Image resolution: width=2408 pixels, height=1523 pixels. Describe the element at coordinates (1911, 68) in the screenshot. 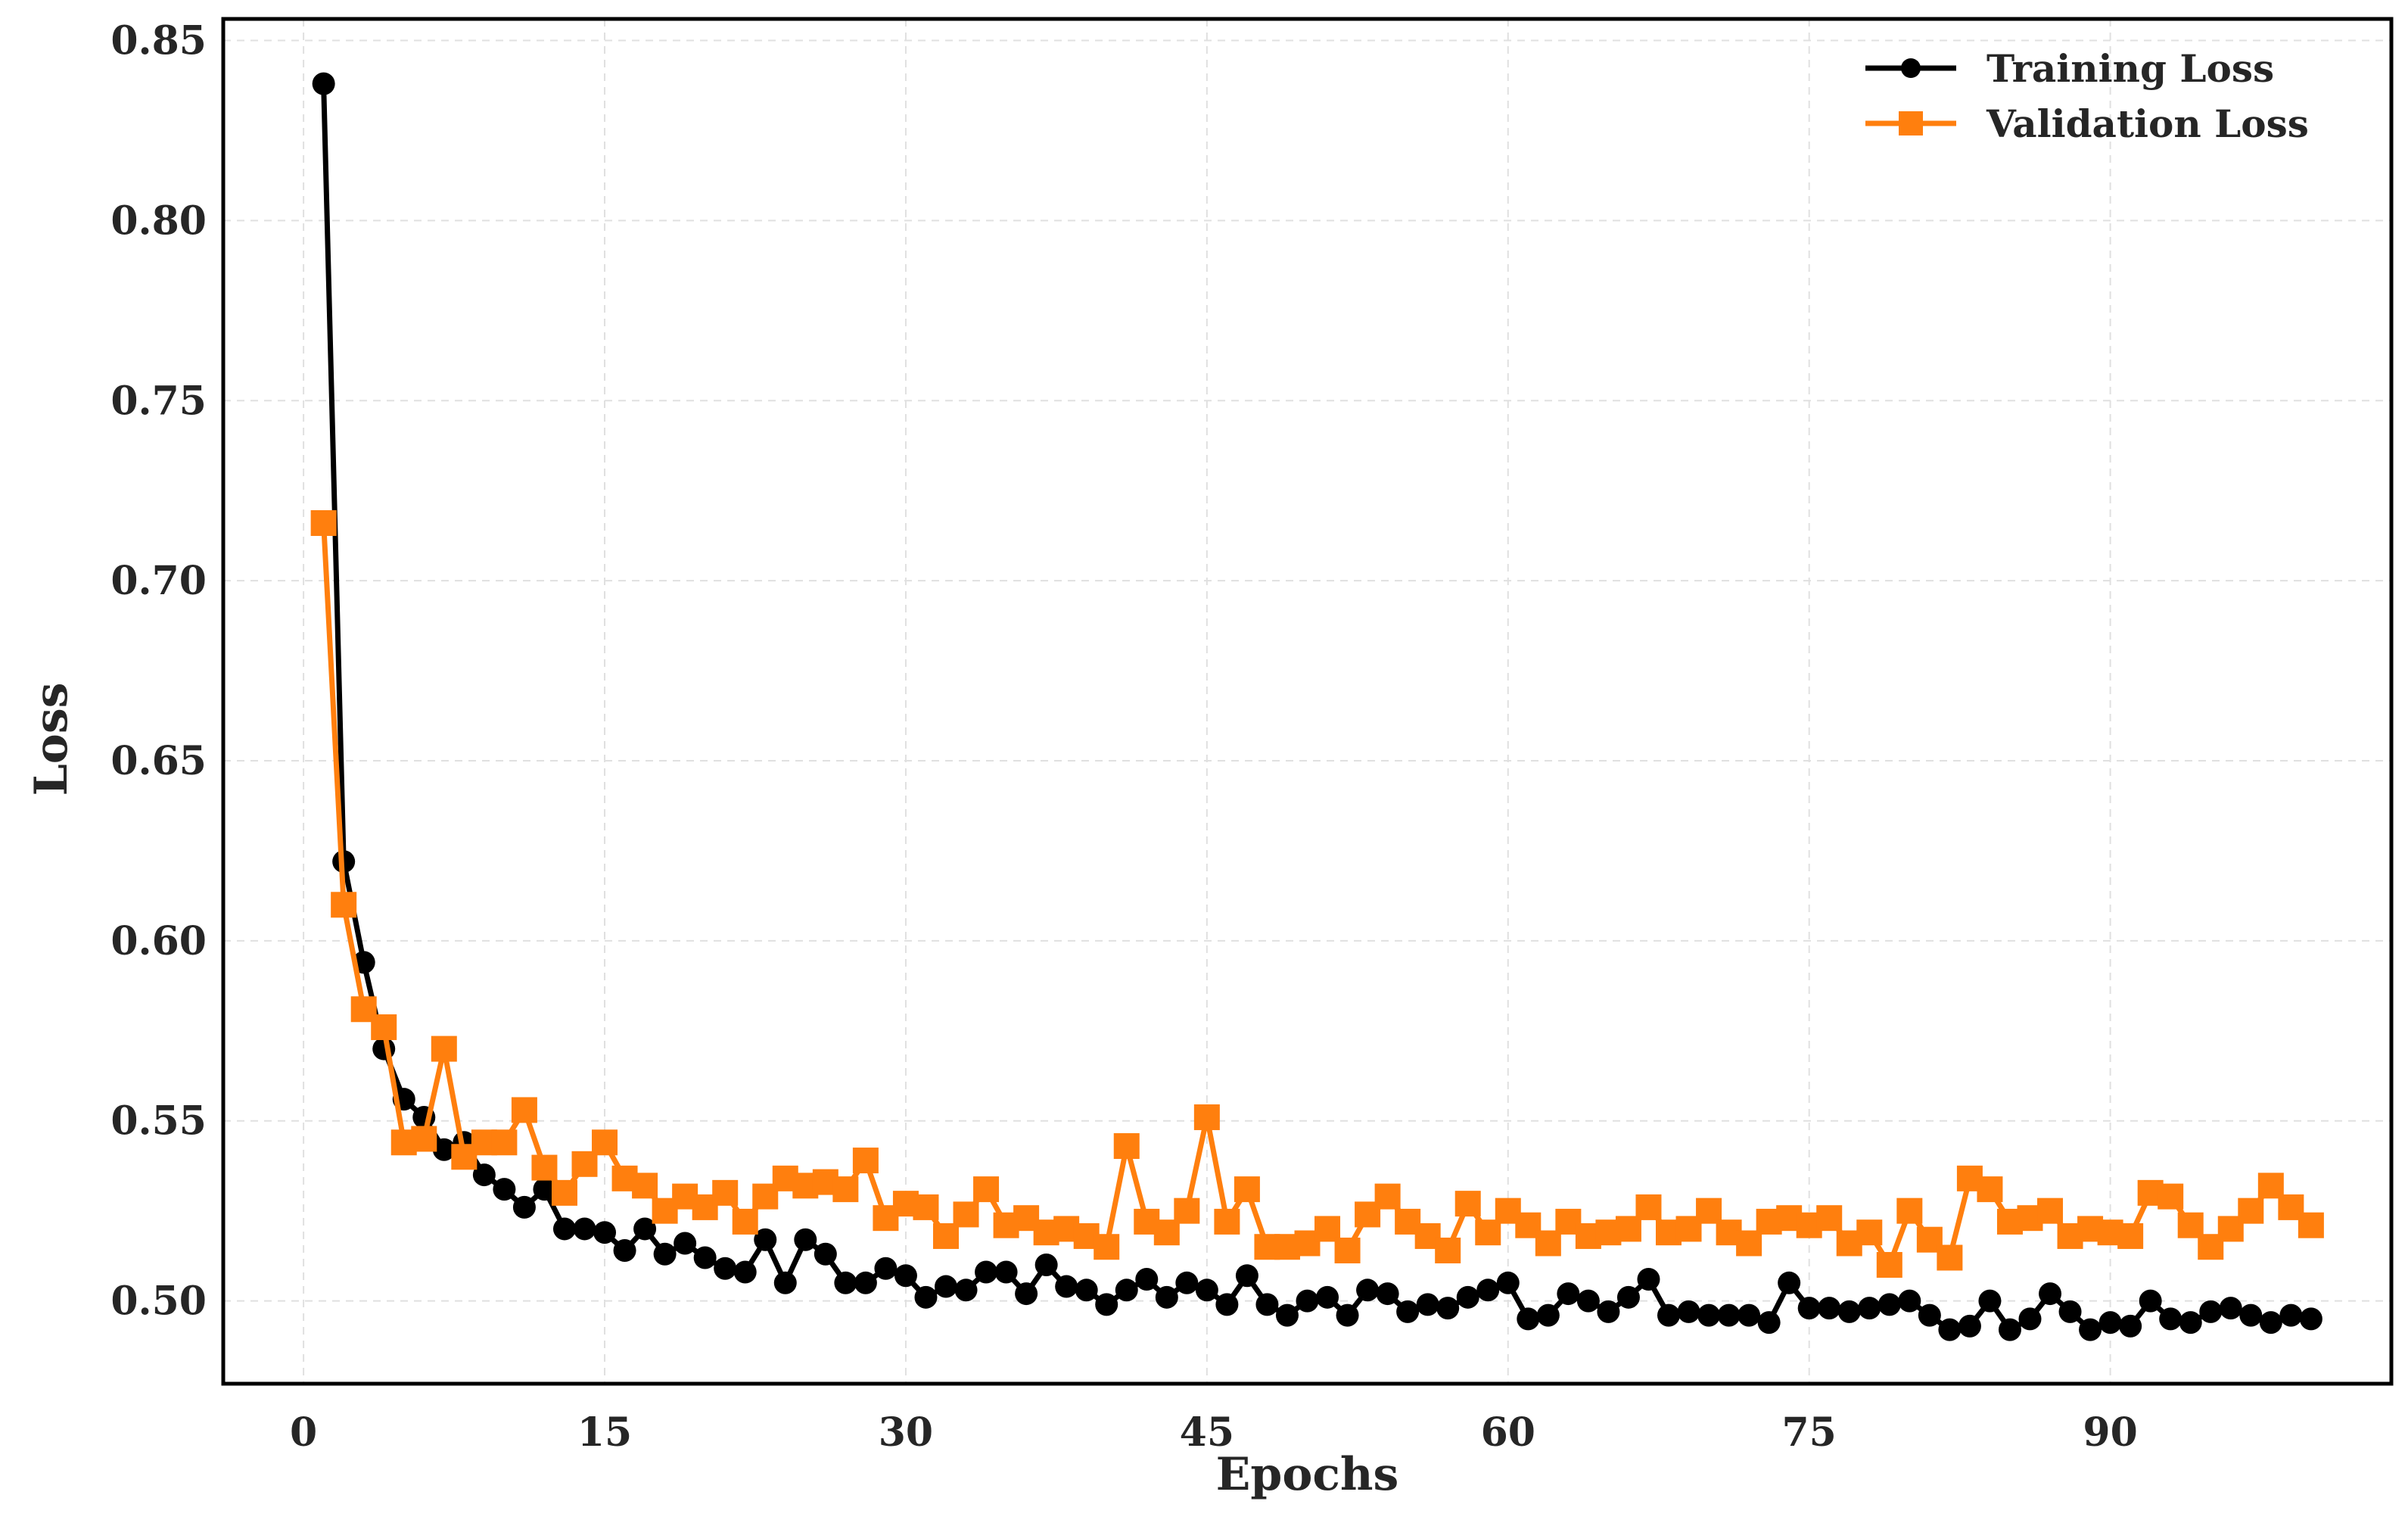

I see `circle-marker-icon` at that location.